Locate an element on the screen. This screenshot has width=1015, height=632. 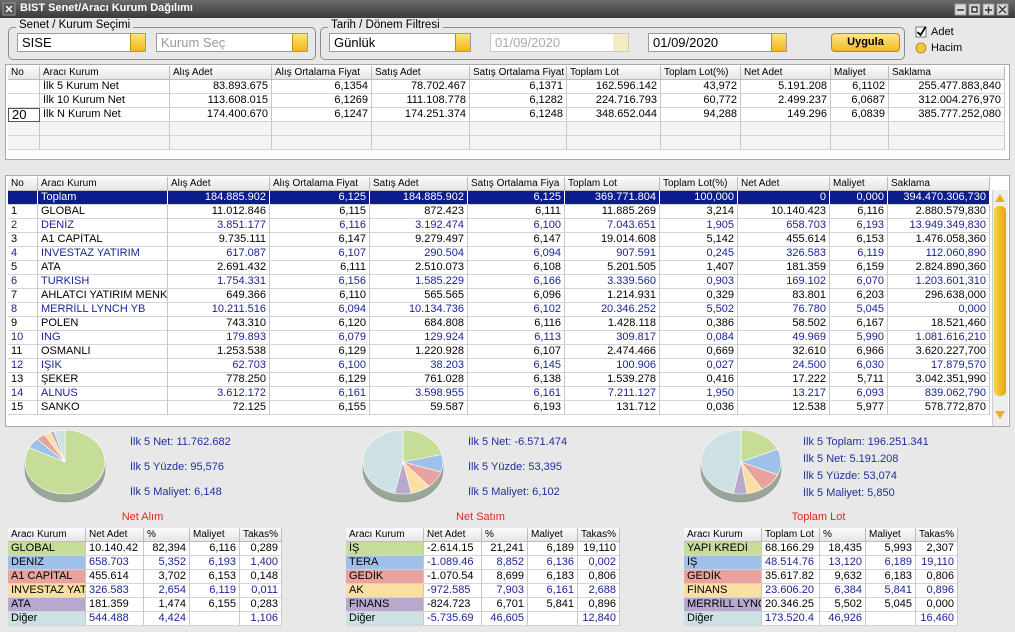
table-cell: Toplam is located at coordinates (103, 198).